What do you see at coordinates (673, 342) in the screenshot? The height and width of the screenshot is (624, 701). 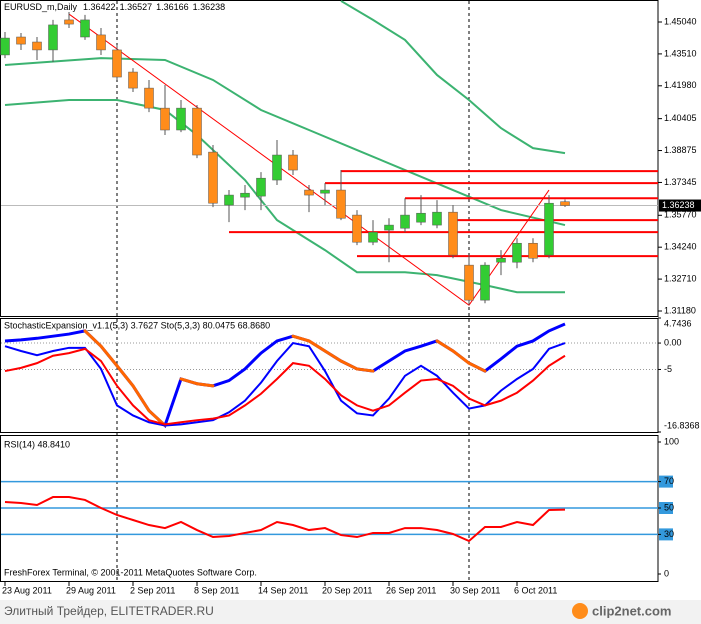 I see `y-tick-label: 0.00` at bounding box center [673, 342].